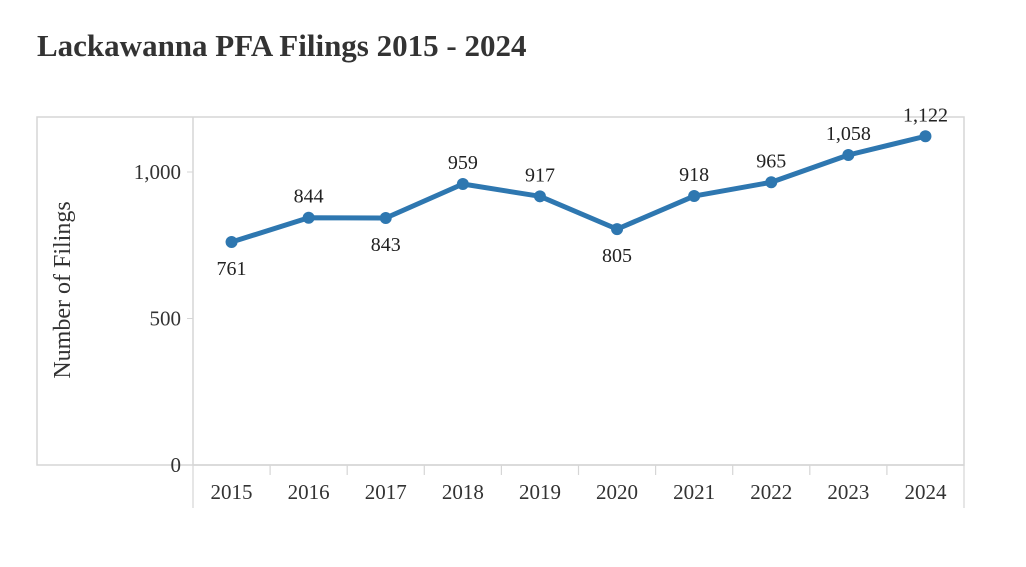 This screenshot has height=567, width=1026. Describe the element at coordinates (232, 269) in the screenshot. I see `data-label-2015: 761` at that location.